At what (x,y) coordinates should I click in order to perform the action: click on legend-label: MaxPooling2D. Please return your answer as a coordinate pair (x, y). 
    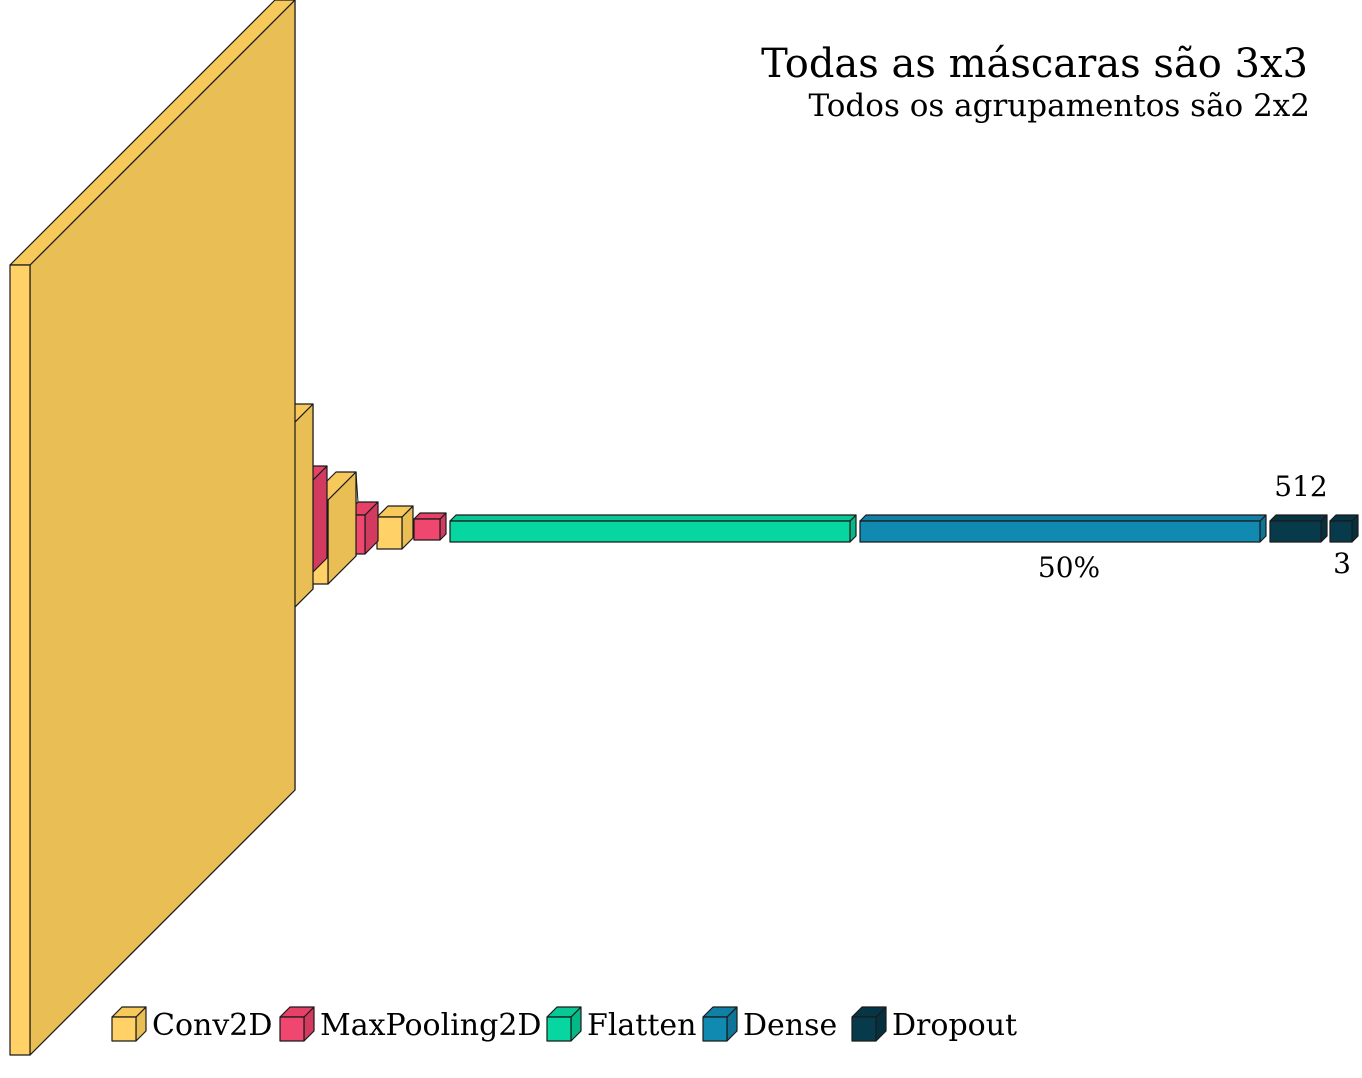
    Looking at the image, I should click on (430, 1025).